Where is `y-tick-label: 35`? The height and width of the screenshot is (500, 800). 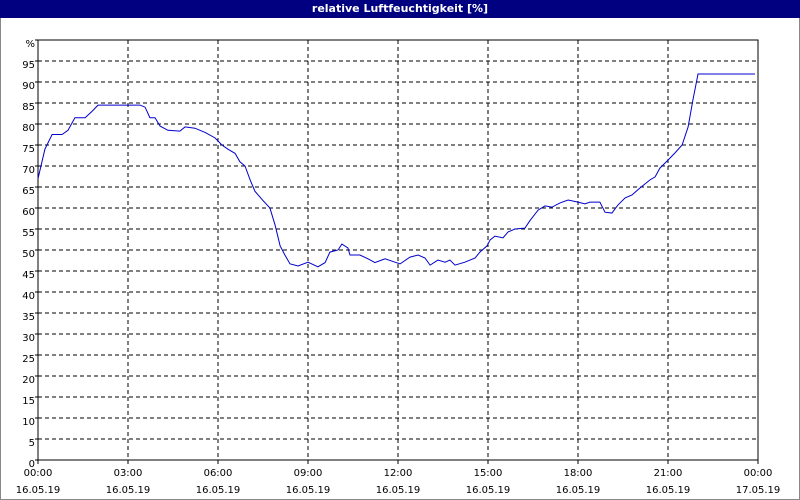 y-tick-label: 35 is located at coordinates (28, 317).